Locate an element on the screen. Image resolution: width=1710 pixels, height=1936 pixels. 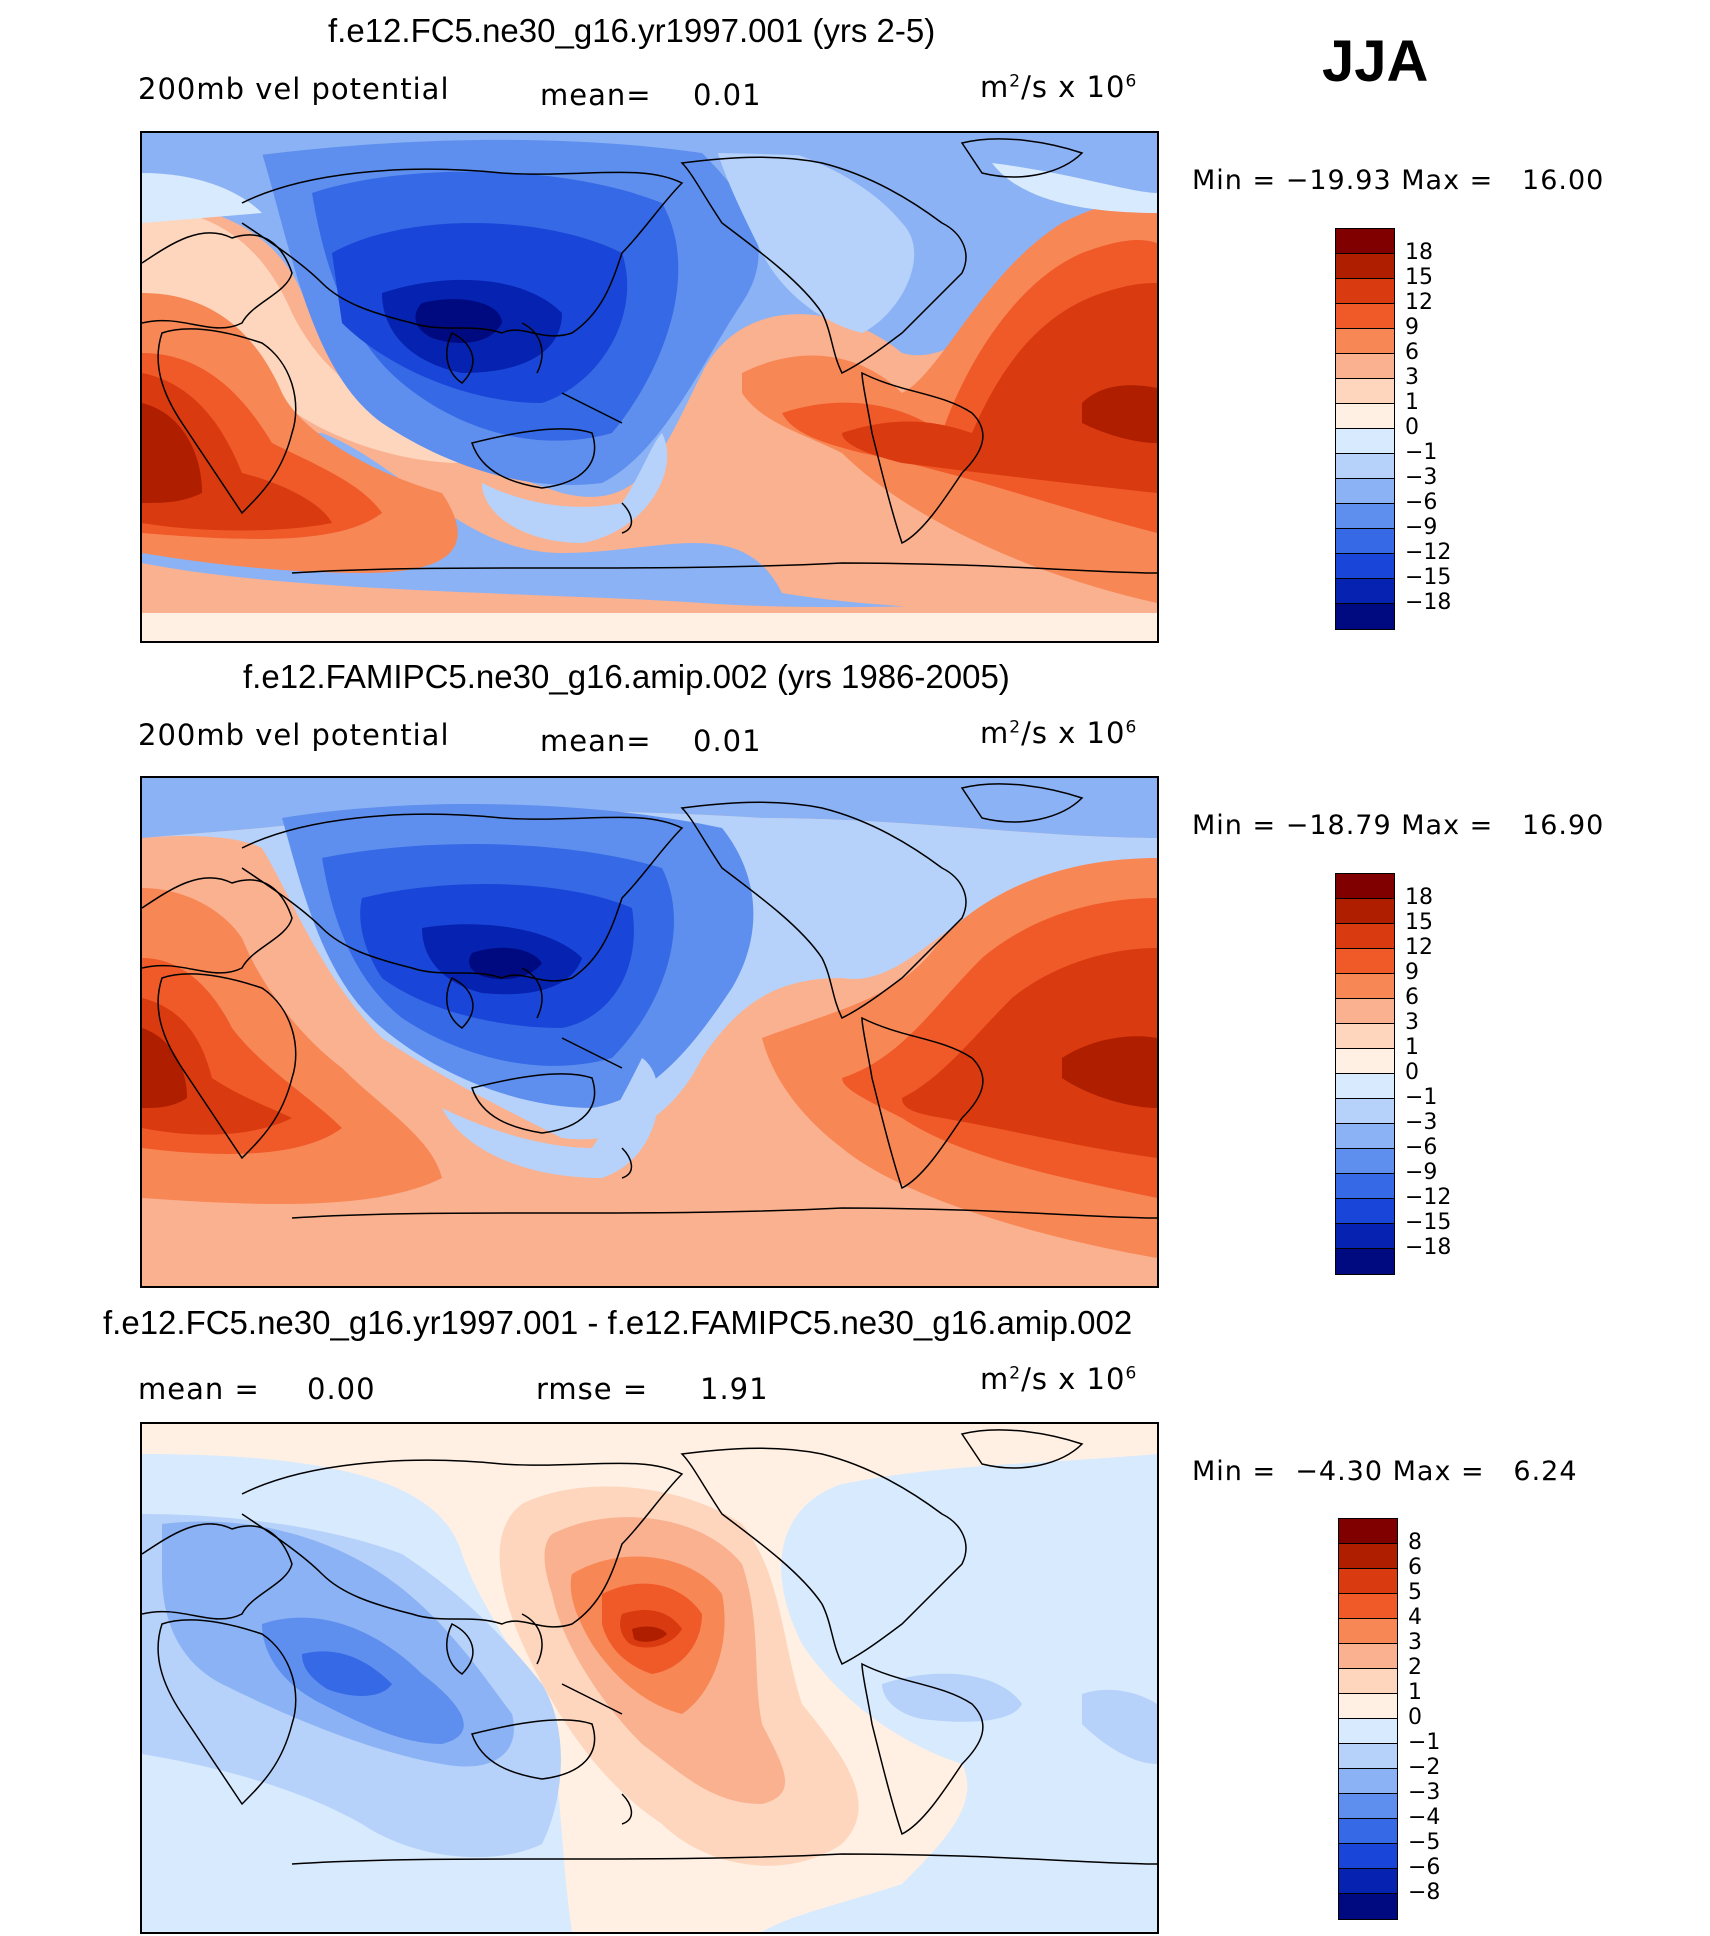
season-label: JJA is located at coordinates (1375, 61).